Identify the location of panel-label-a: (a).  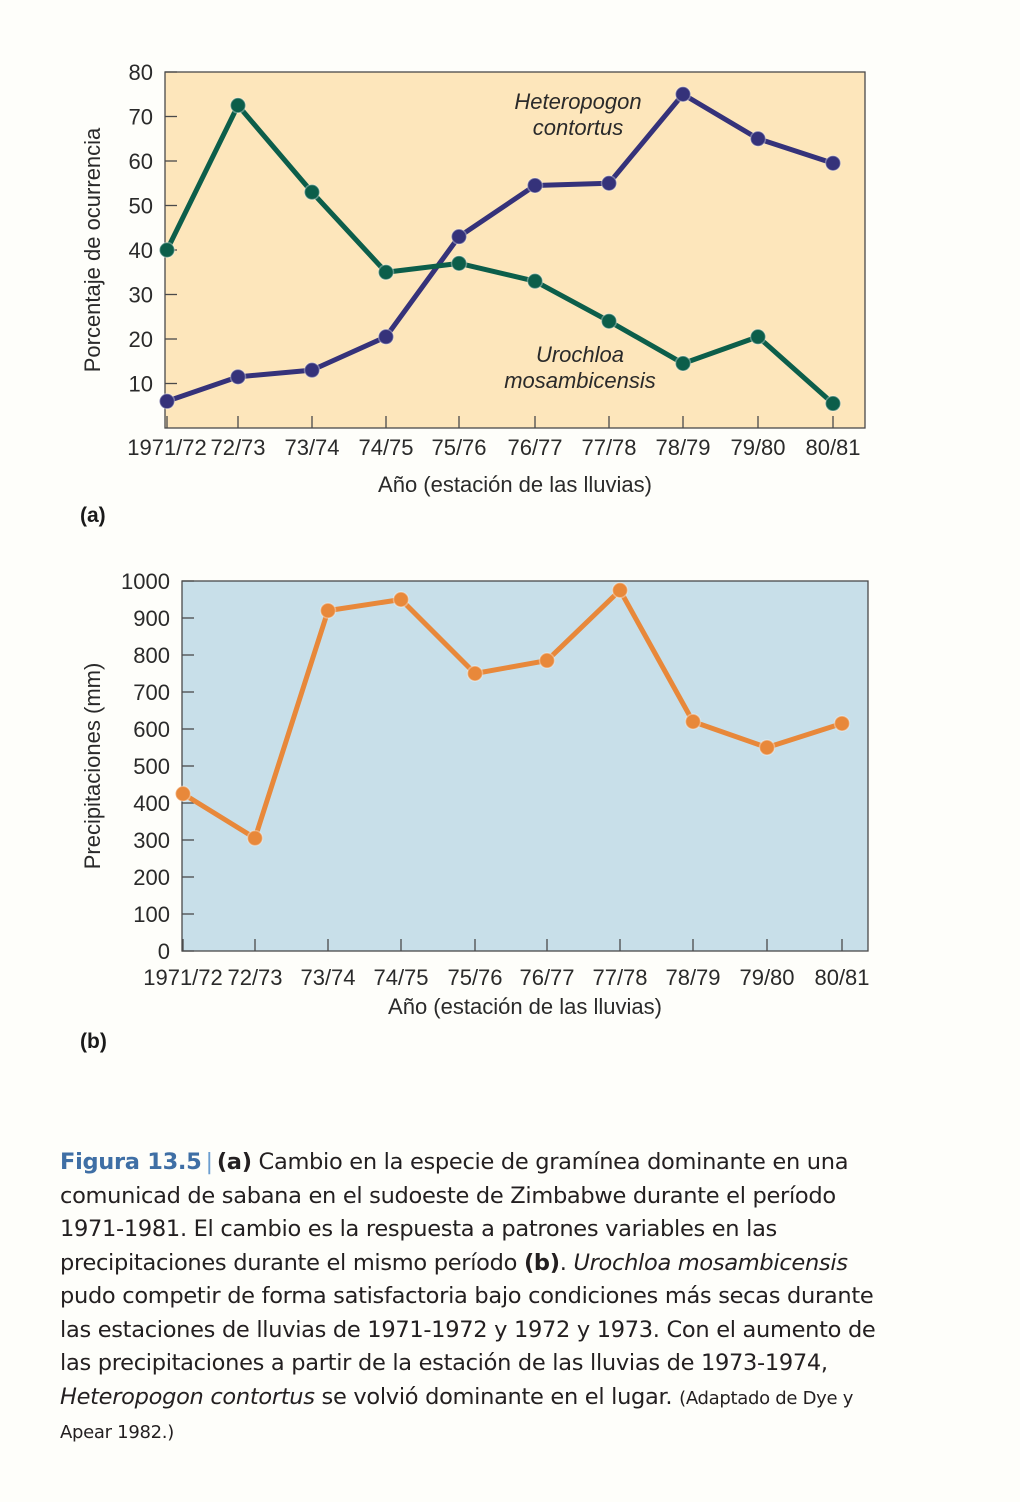
(93, 515).